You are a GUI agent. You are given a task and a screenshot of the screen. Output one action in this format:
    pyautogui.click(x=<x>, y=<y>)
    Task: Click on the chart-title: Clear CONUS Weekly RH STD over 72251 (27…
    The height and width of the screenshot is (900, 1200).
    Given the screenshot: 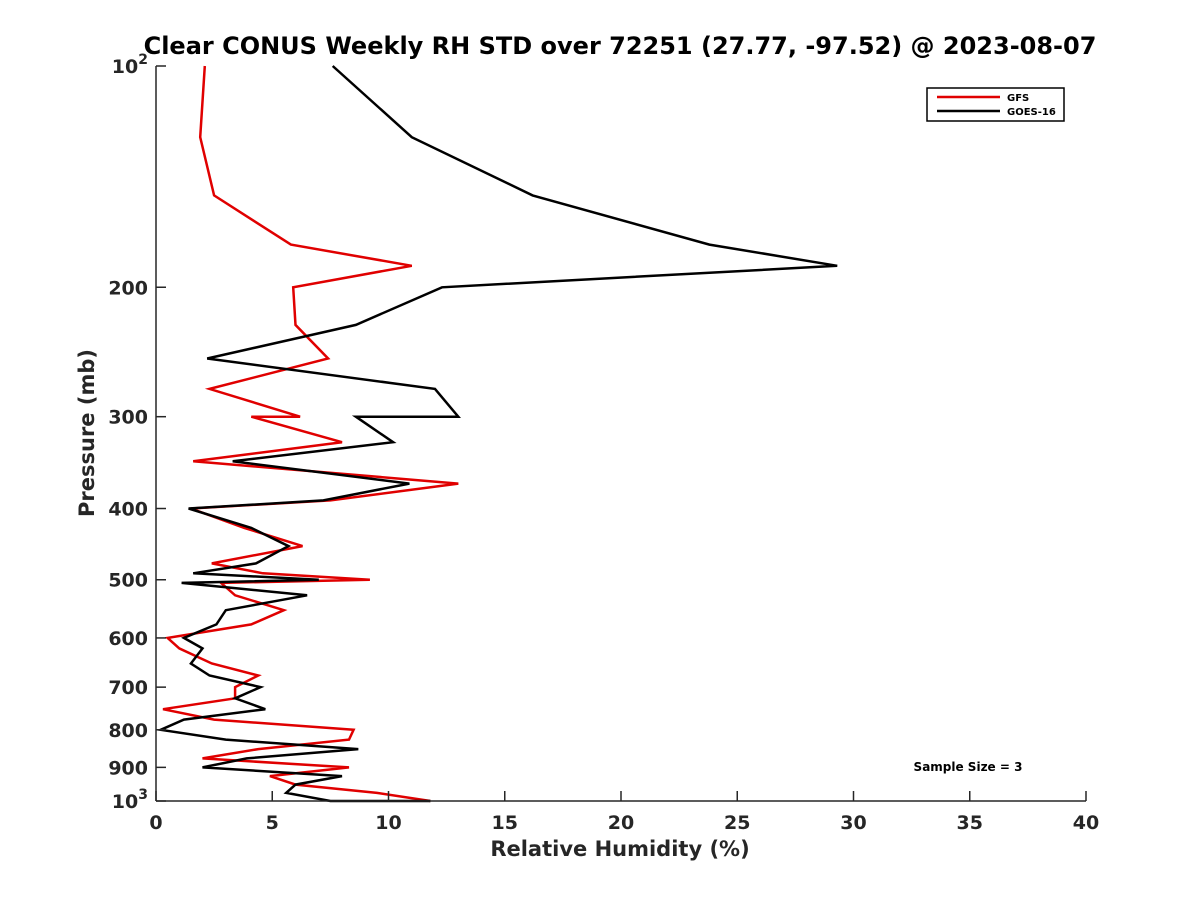 What is the action you would take?
    pyautogui.click(x=620, y=46)
    